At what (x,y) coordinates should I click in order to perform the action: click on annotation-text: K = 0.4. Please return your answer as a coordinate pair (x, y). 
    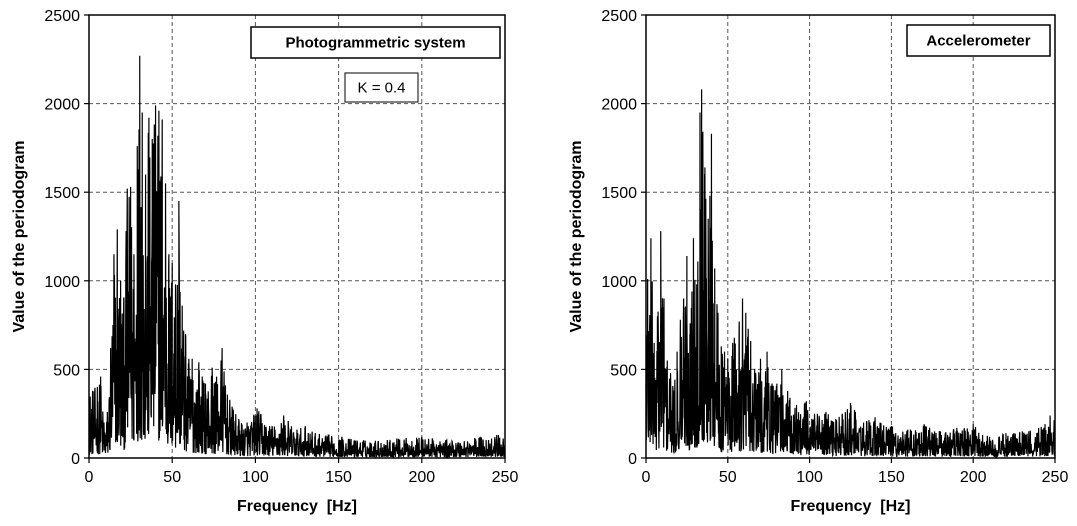
    Looking at the image, I should click on (382, 88).